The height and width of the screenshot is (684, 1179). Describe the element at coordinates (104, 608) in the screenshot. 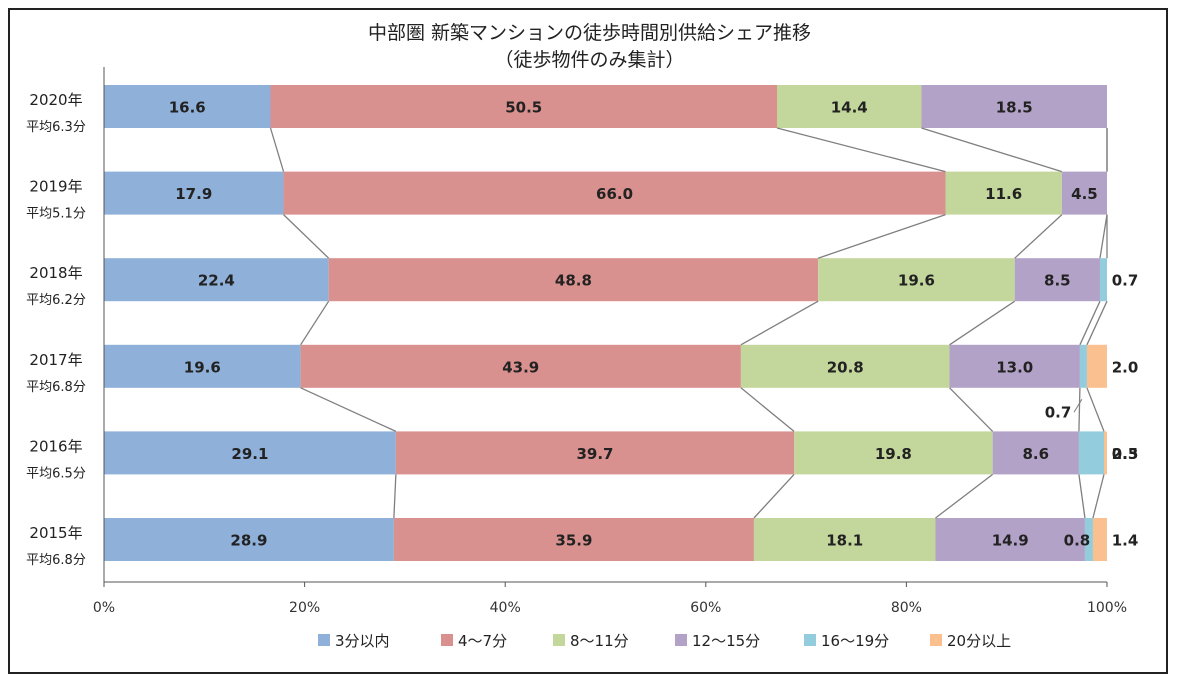

I see `x-tick-label: 0%` at that location.